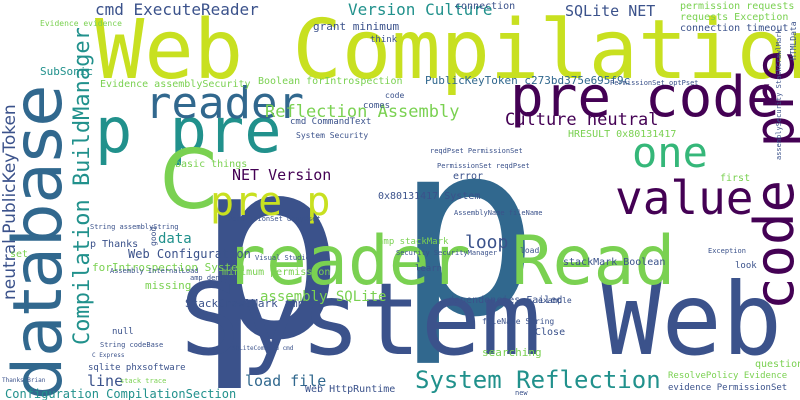 This screenshot has height=400, width=800. Describe the element at coordinates (582, 120) in the screenshot. I see `word: Culture neutral` at that location.